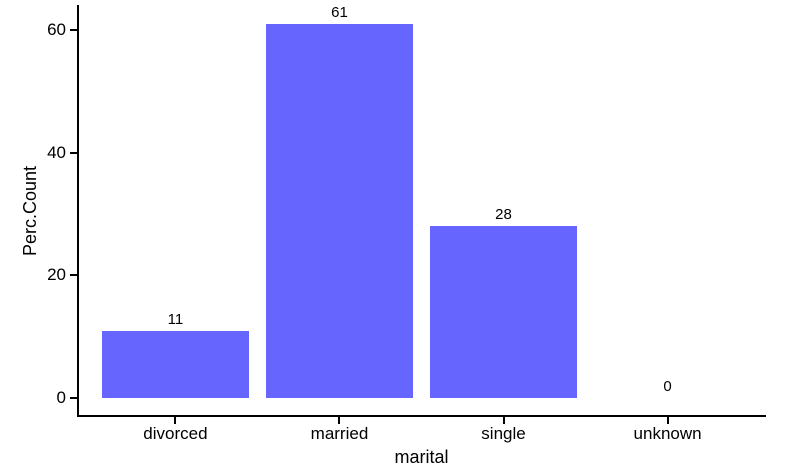 Image resolution: width=789 pixels, height=472 pixels. I want to click on y-tick-label: 60, so click(56, 29).